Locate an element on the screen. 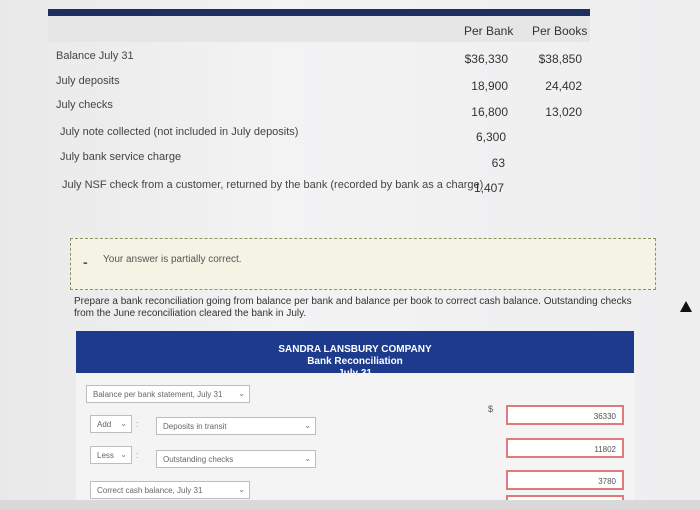 This screenshot has height=509, width=700. per-books-value: 13,020 is located at coordinates (563, 112).